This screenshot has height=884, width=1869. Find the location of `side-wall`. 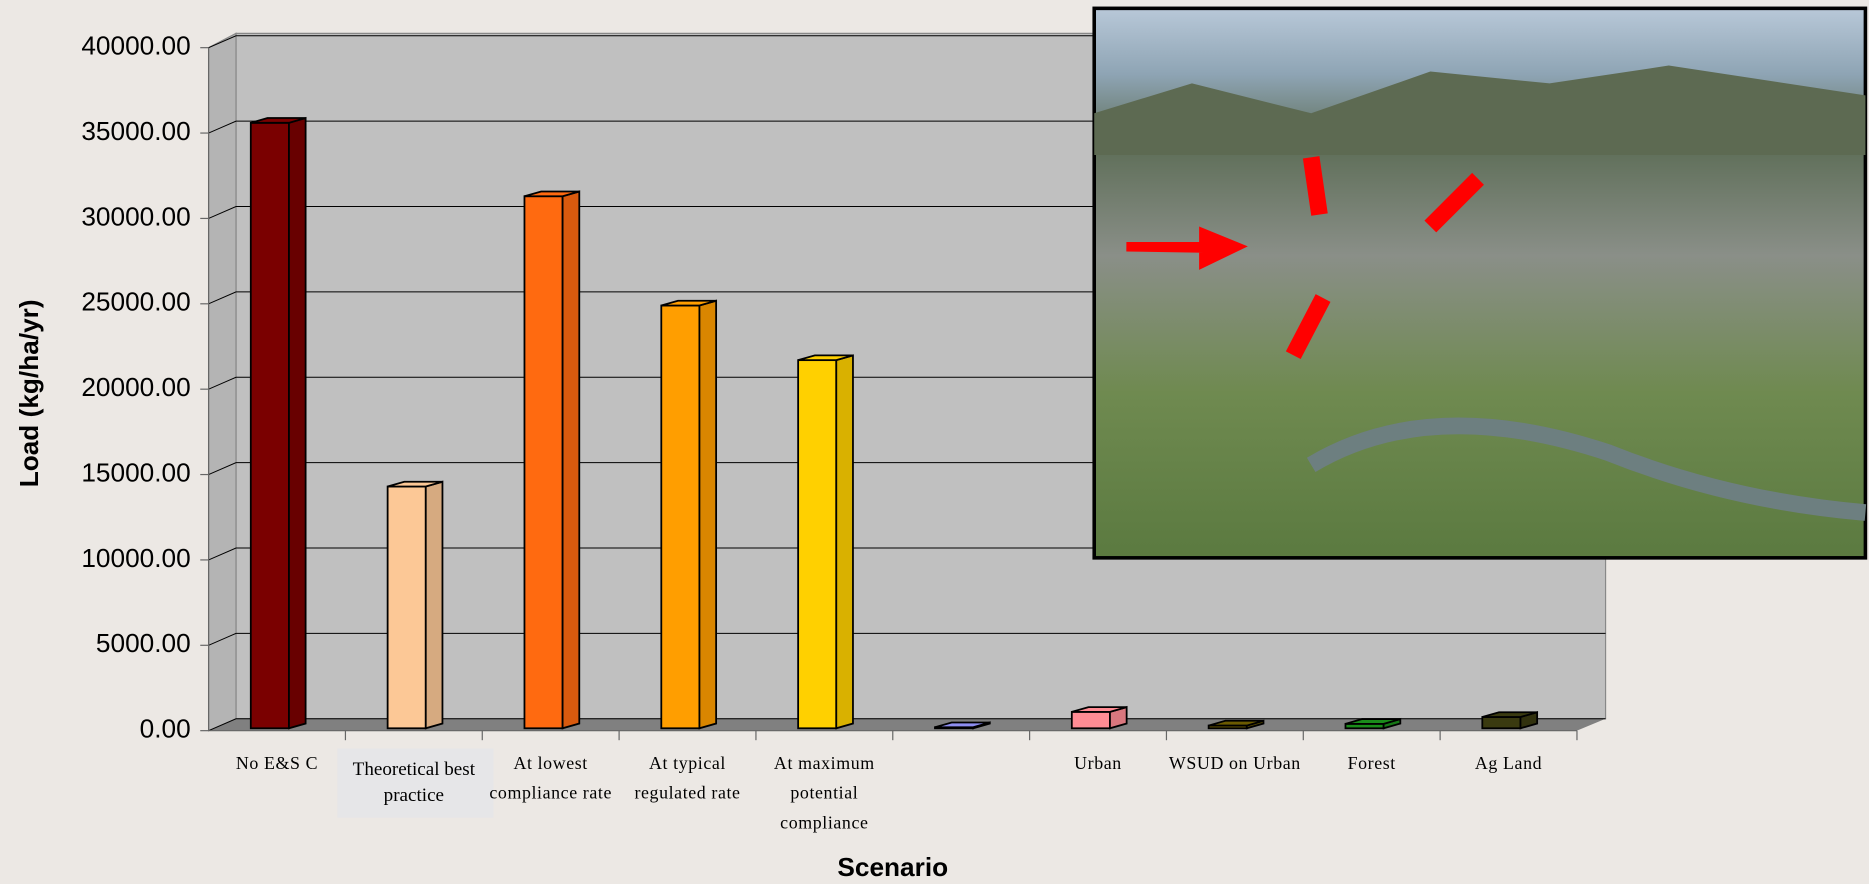

side-wall is located at coordinates (222, 382).